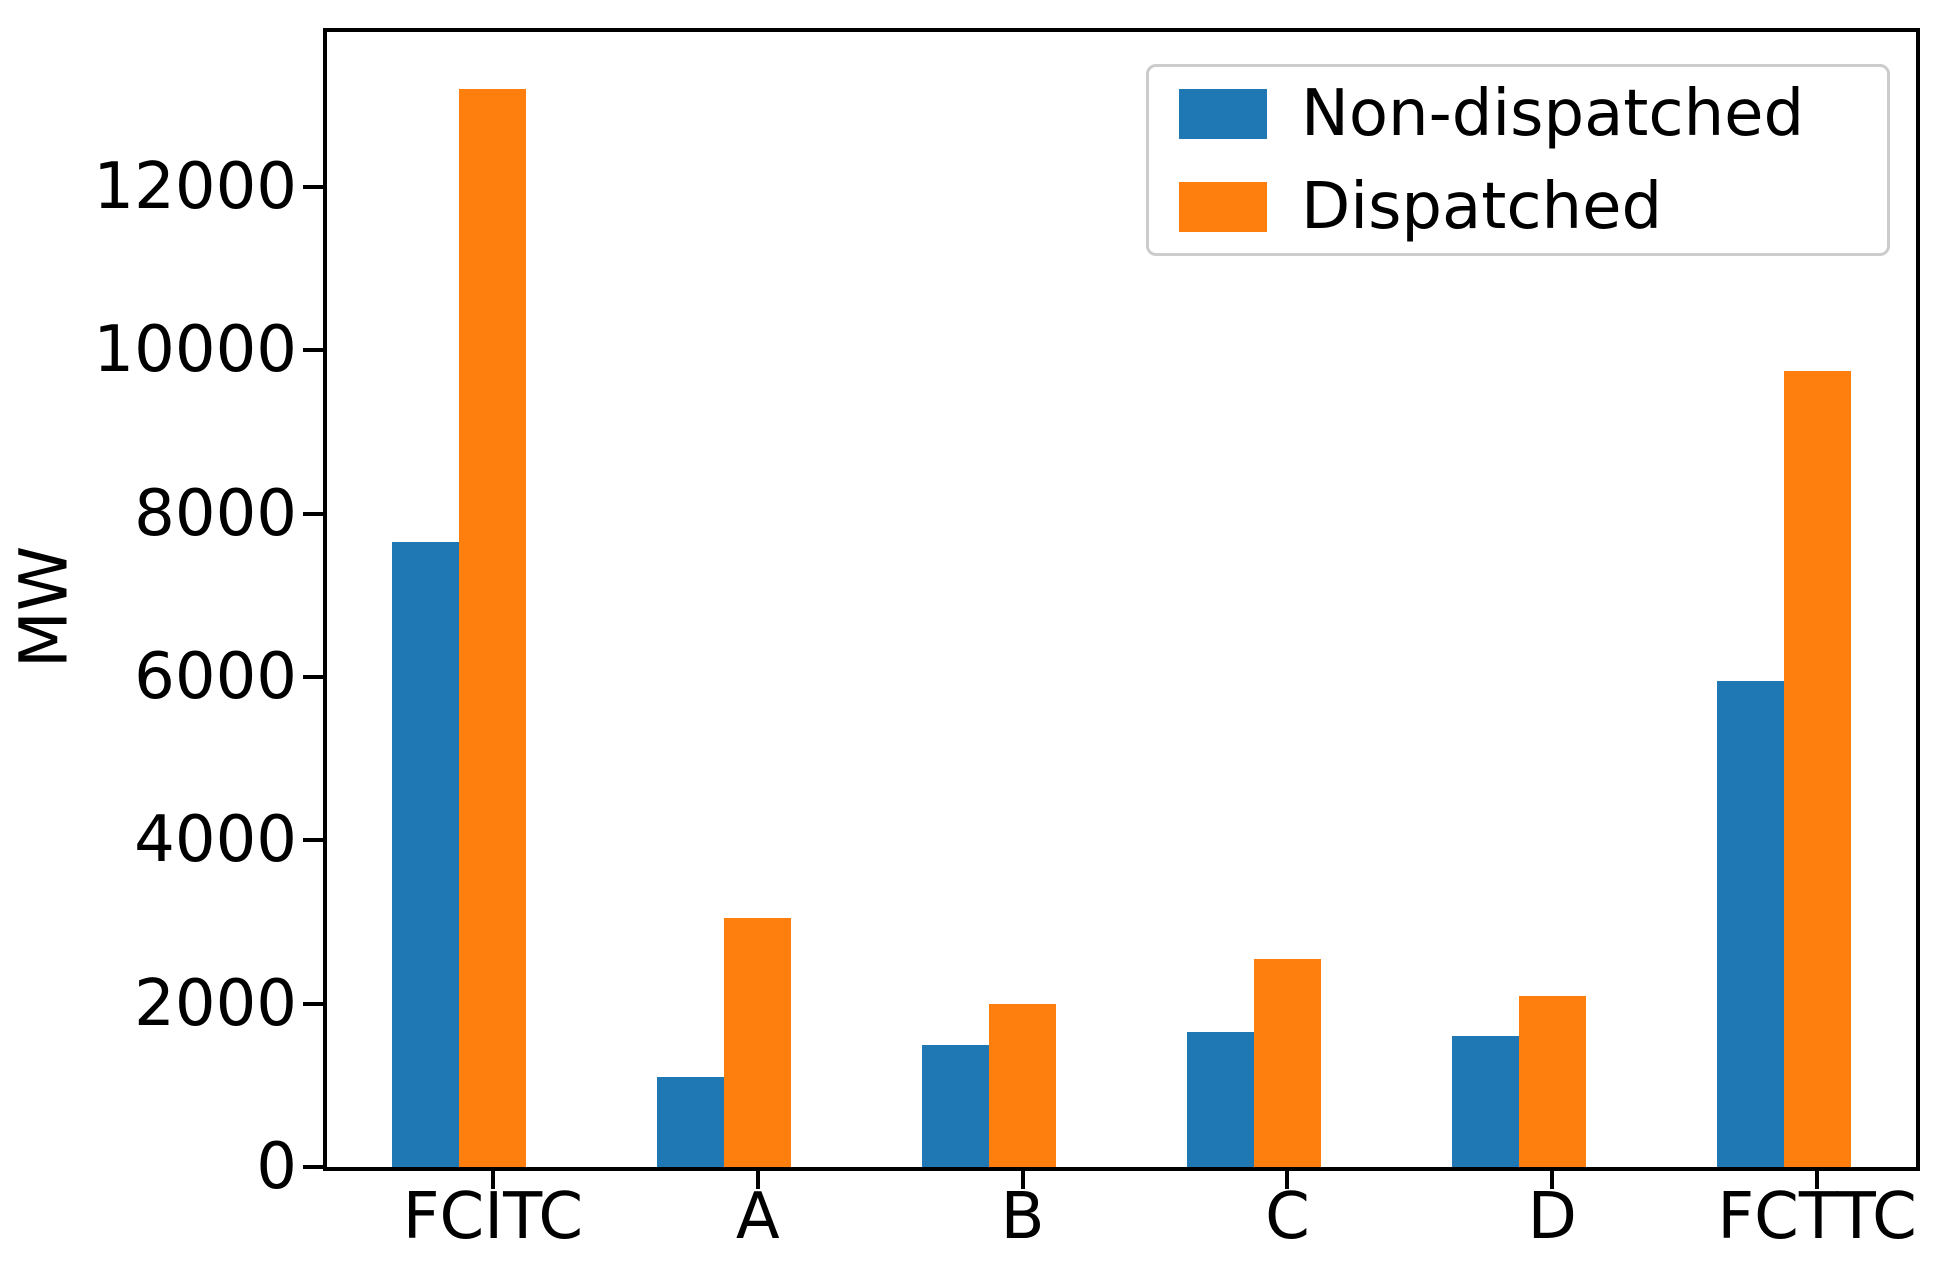  What do you see at coordinates (493, 1217) in the screenshot?
I see `x-tick-label-fcitc: FCITC` at bounding box center [493, 1217].